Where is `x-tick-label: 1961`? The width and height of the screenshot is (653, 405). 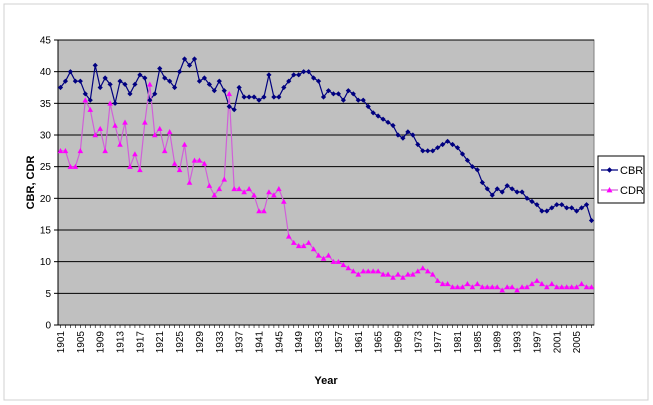 x-tick-label: 1961 is located at coordinates (359, 342).